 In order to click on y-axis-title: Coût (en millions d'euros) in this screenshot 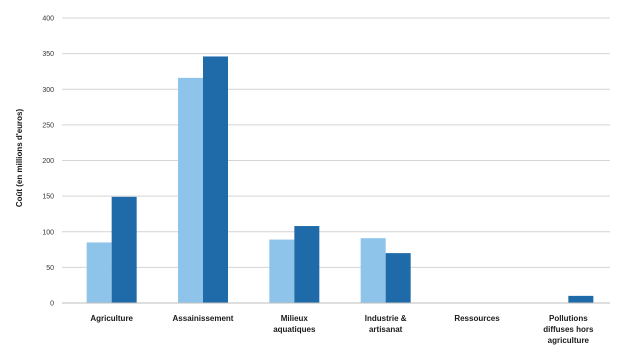, I will do `click(19, 157)`.